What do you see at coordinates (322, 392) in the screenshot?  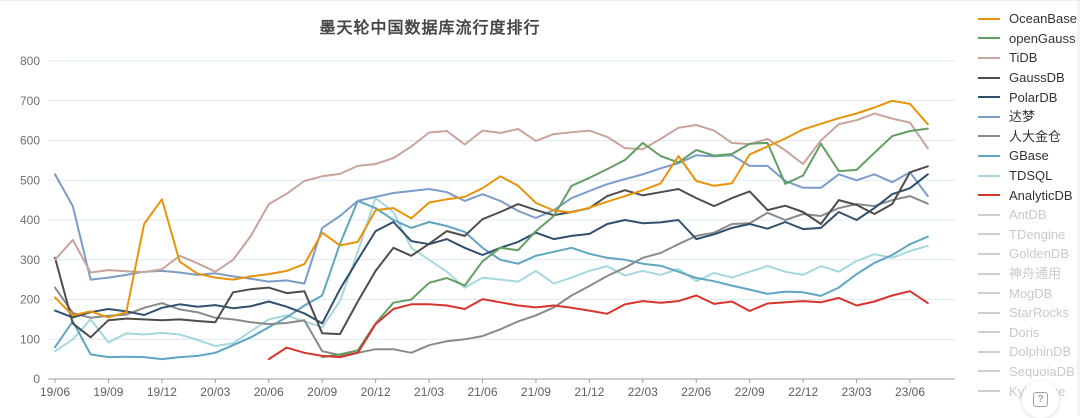 I see `x-axis-tick-label: 20/09` at bounding box center [322, 392].